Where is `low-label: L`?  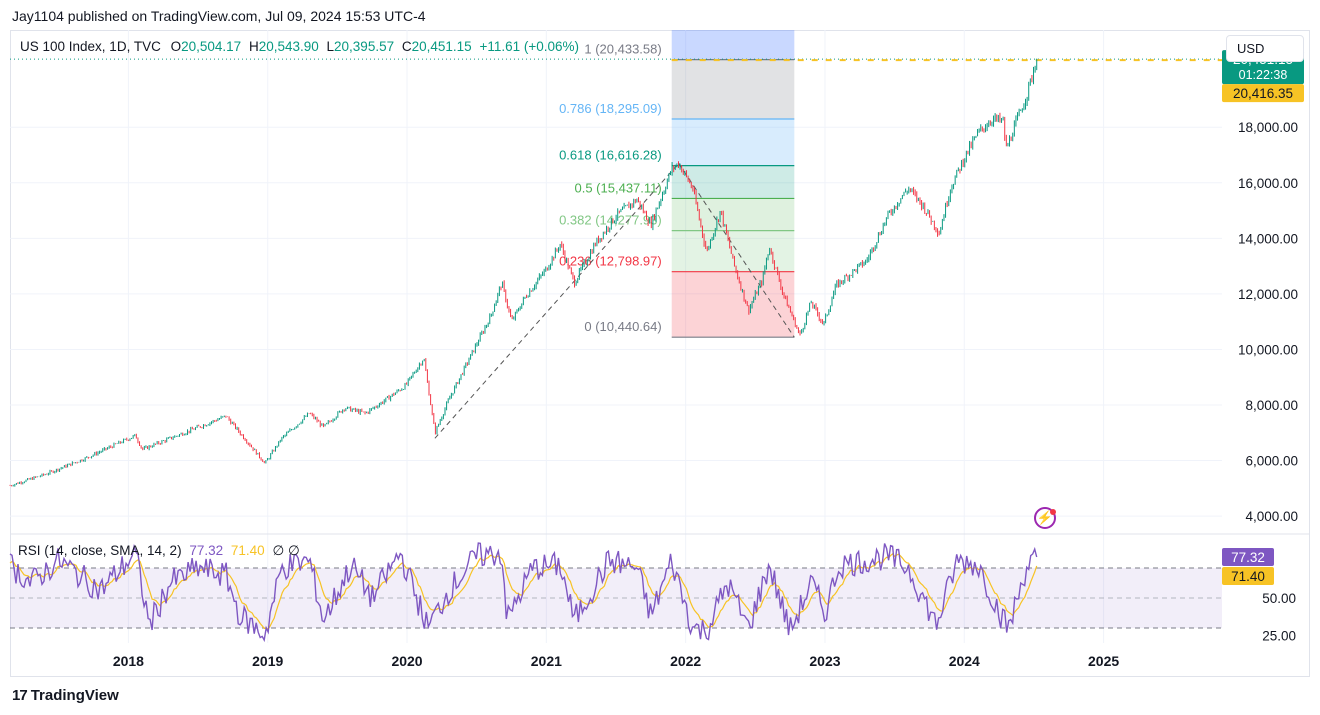
low-label: L is located at coordinates (330, 46).